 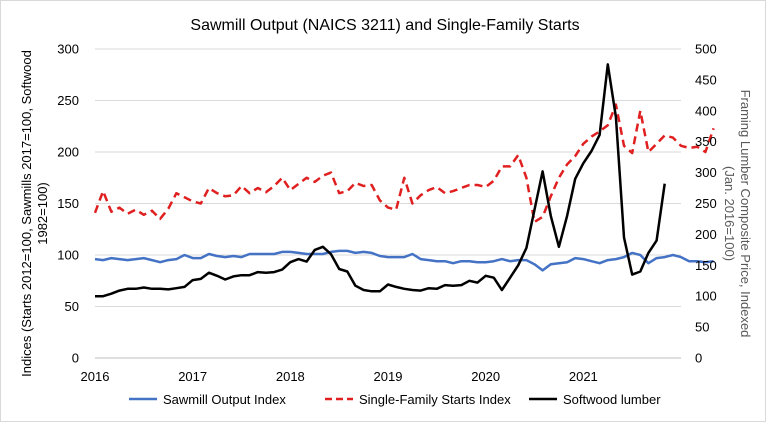 I want to click on y-axis-label-left-line: 1982=100), so click(x=42, y=213).